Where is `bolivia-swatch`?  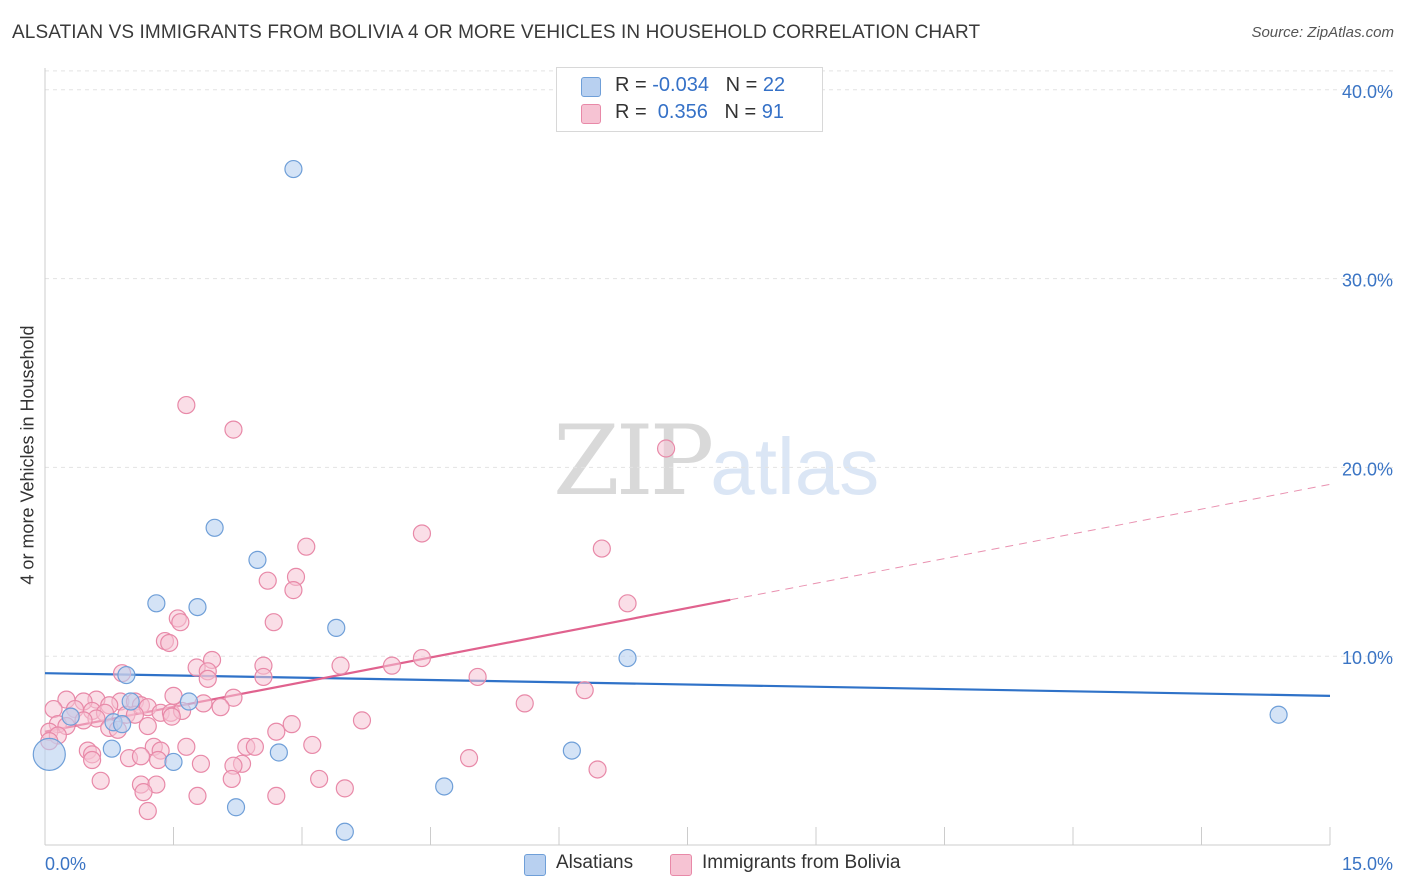
bolivia-swatch is located at coordinates (591, 114).